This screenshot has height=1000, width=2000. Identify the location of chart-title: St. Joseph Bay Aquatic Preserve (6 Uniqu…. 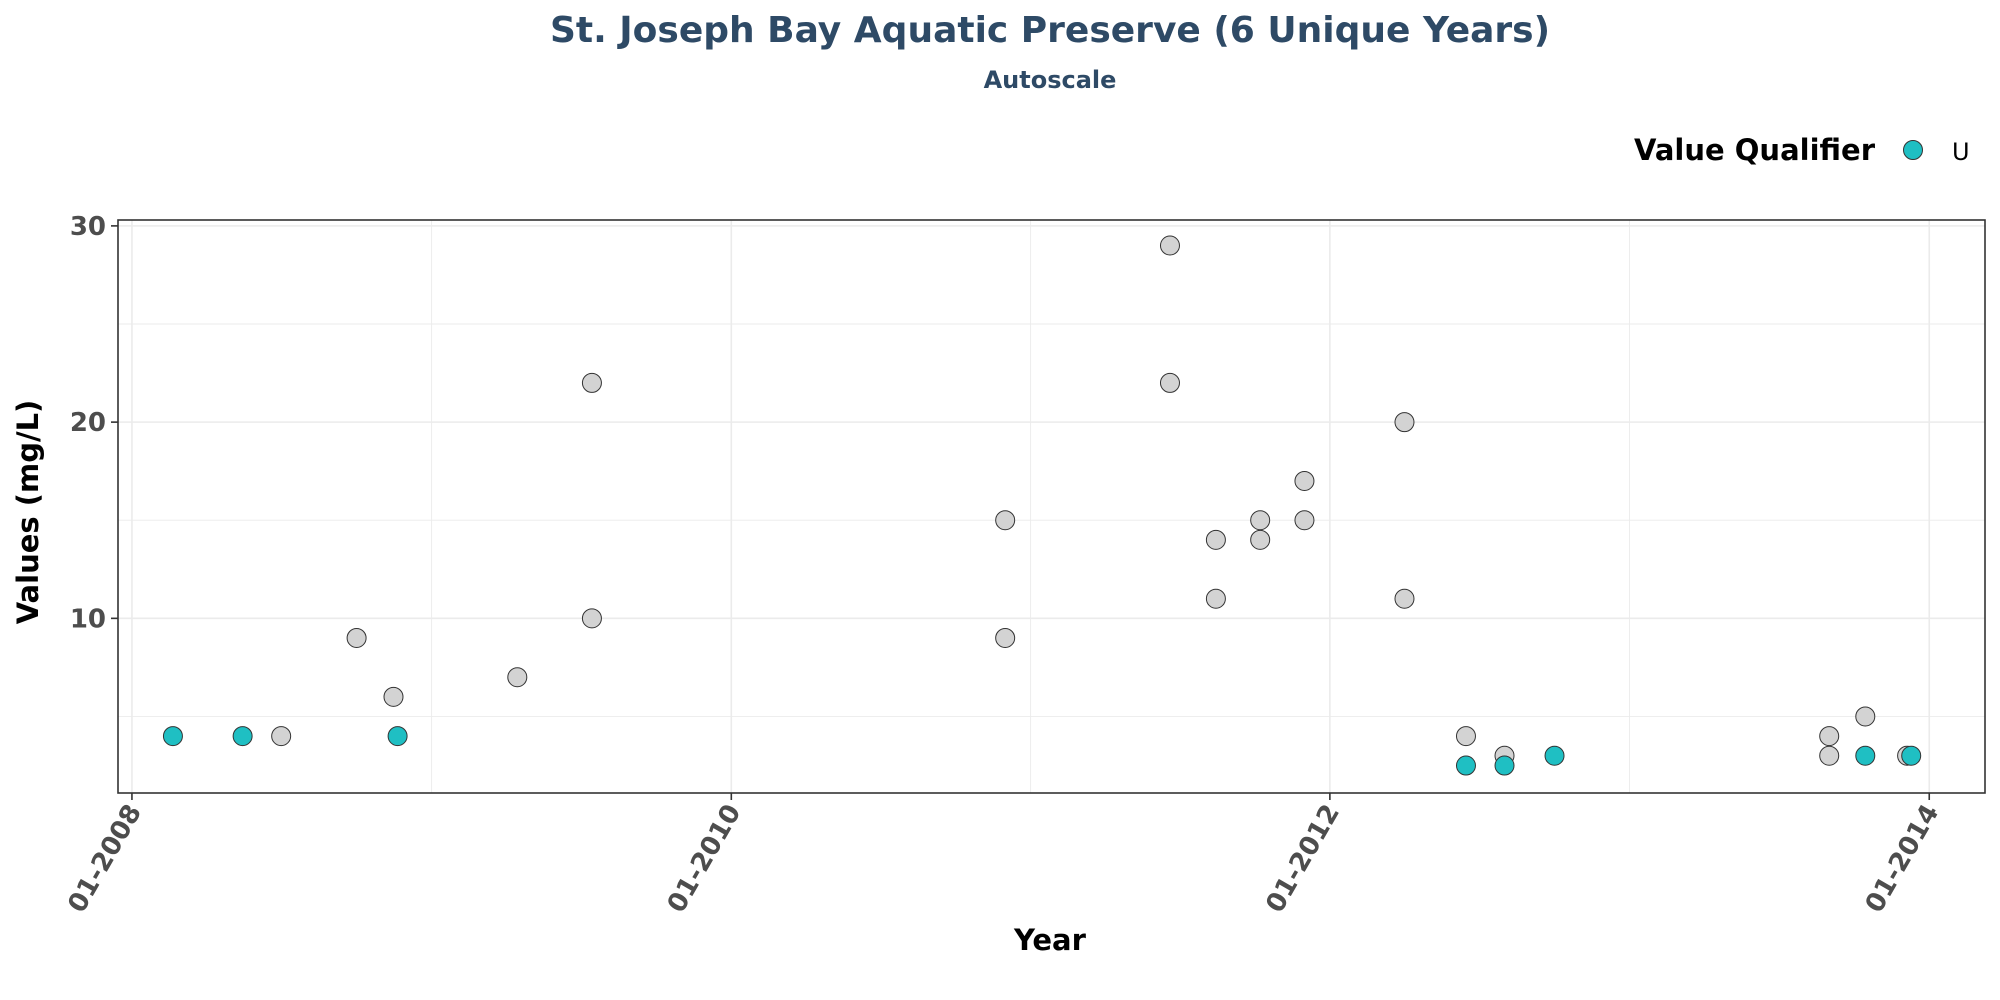
(1050, 30).